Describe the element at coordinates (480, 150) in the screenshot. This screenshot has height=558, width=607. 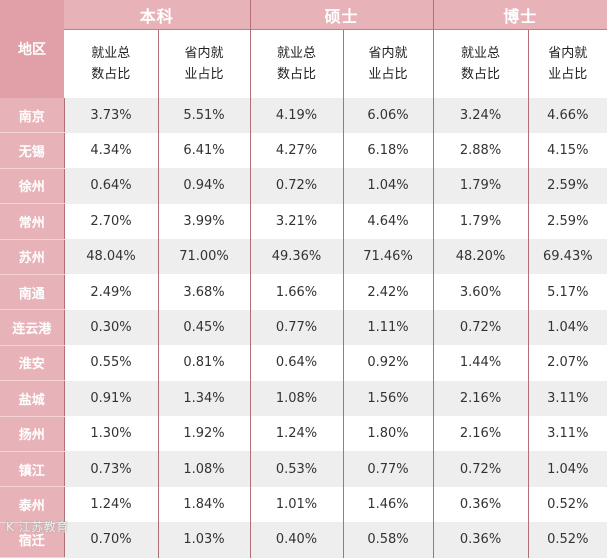
I see `value-cell: 2.88%` at that location.